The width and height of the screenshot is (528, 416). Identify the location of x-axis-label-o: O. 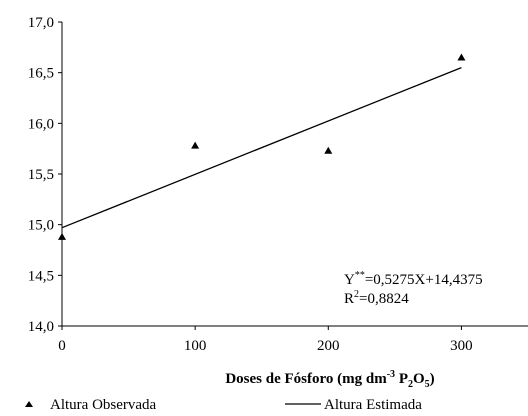
(419, 379).